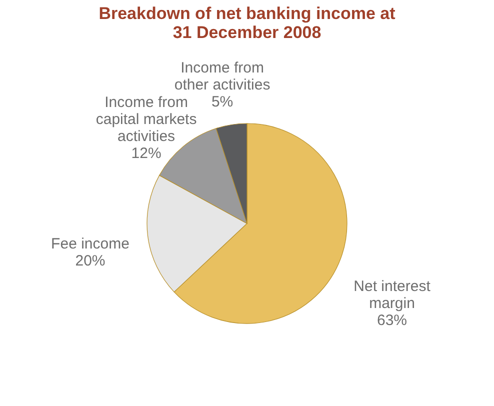 Image resolution: width=494 pixels, height=406 pixels. I want to click on slice-label: Fee income, so click(90, 243).